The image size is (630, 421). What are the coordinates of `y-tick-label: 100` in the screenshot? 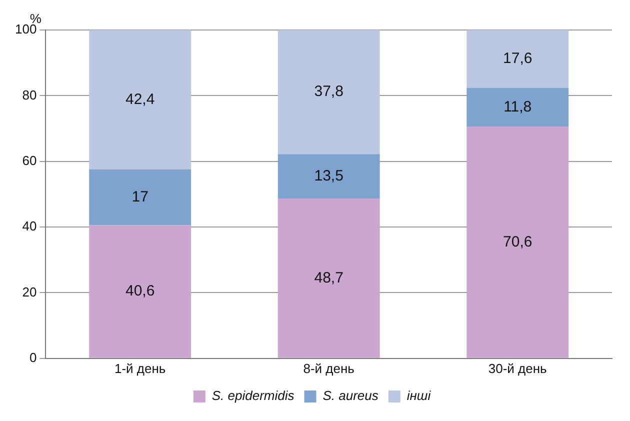 It's located at (25, 29).